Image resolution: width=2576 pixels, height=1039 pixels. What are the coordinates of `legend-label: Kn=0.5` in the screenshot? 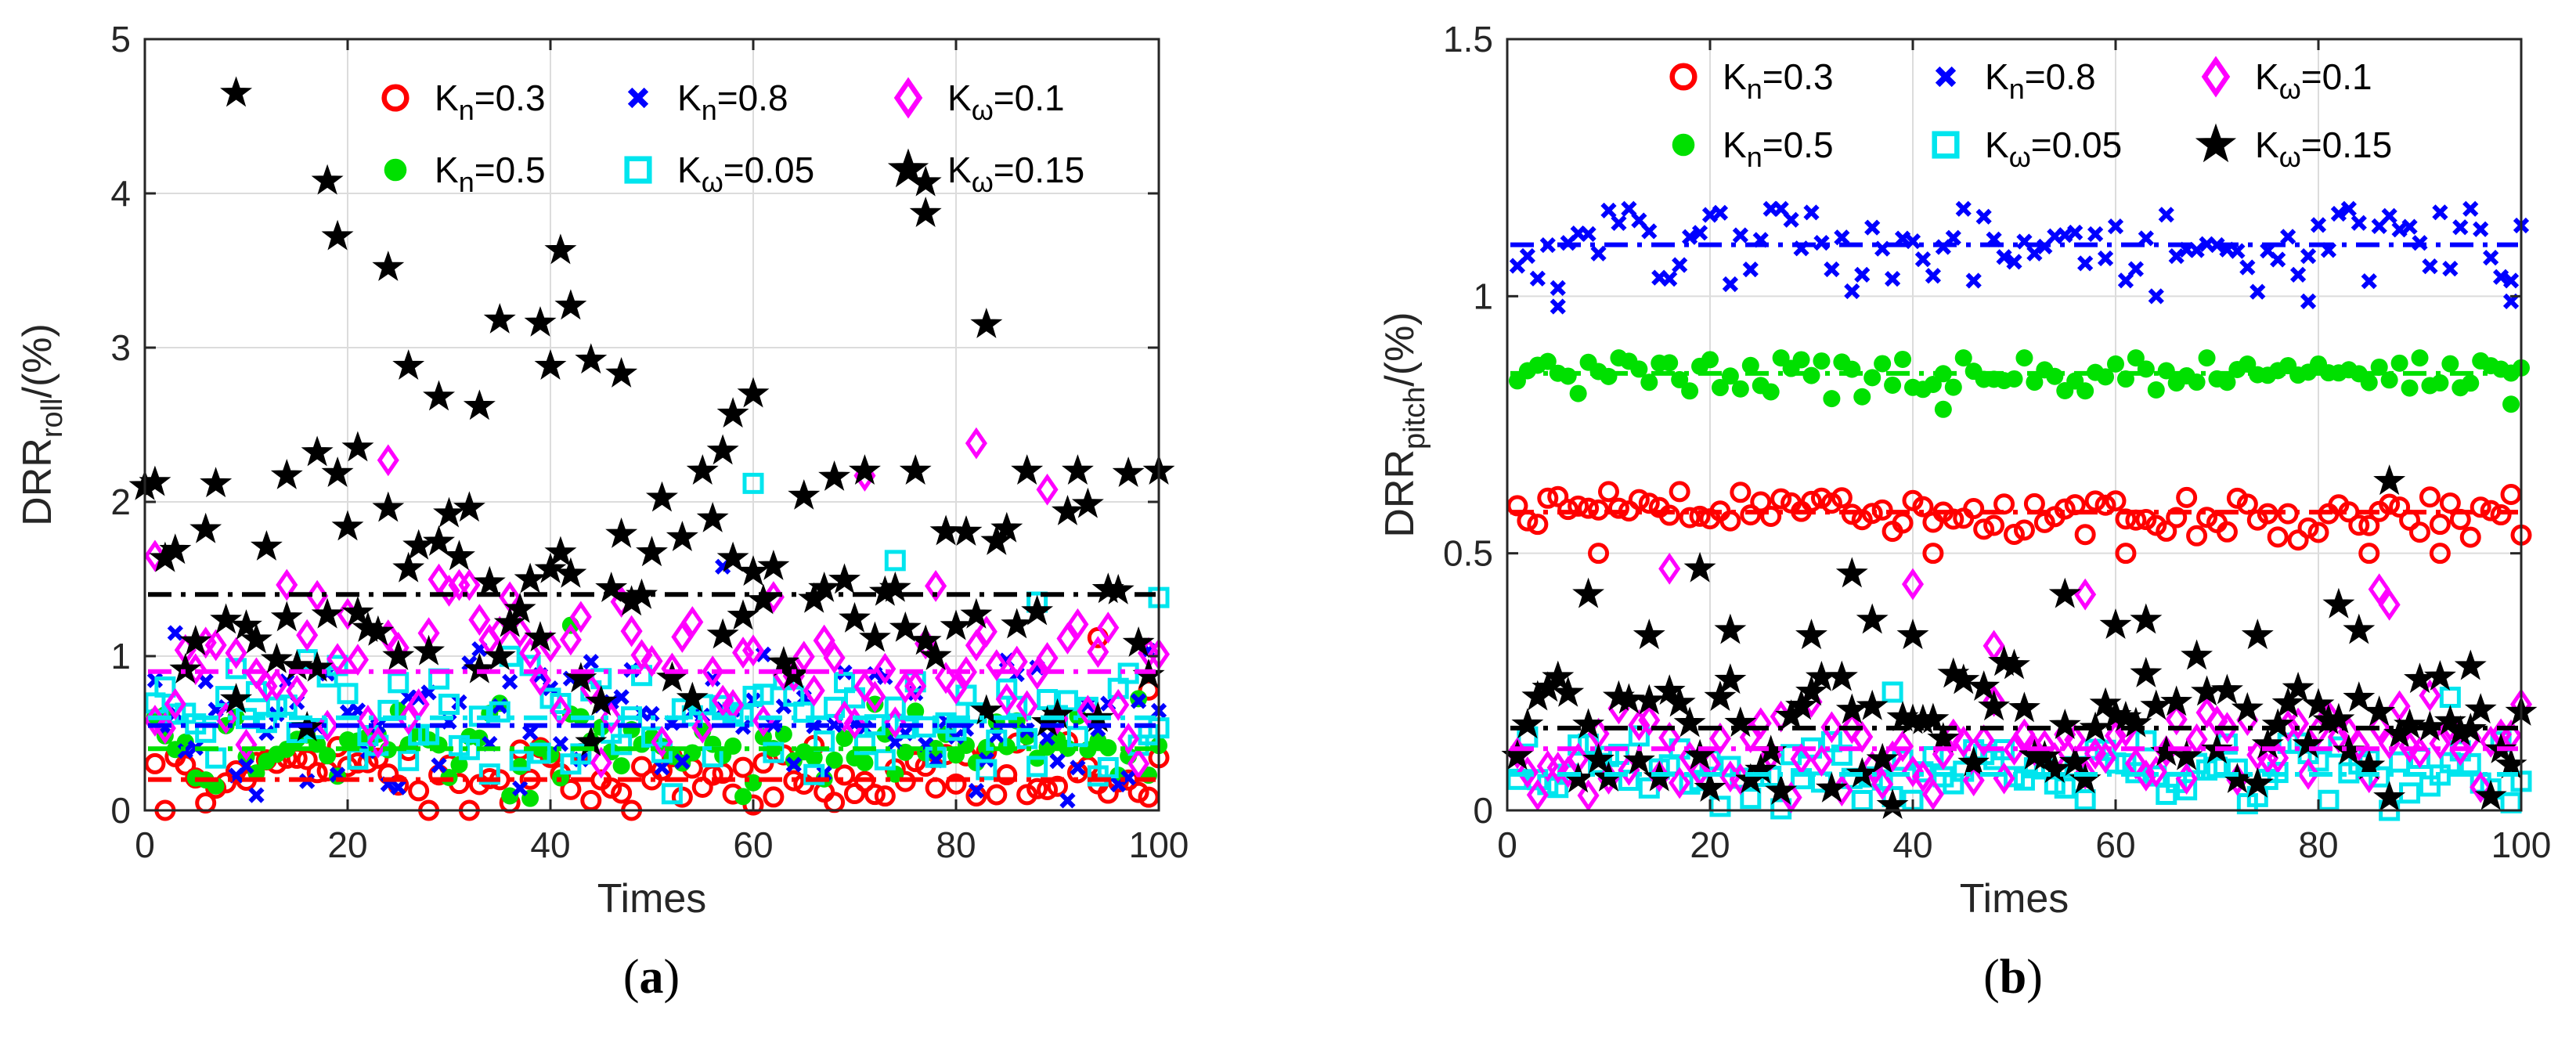 It's located at (1778, 148).